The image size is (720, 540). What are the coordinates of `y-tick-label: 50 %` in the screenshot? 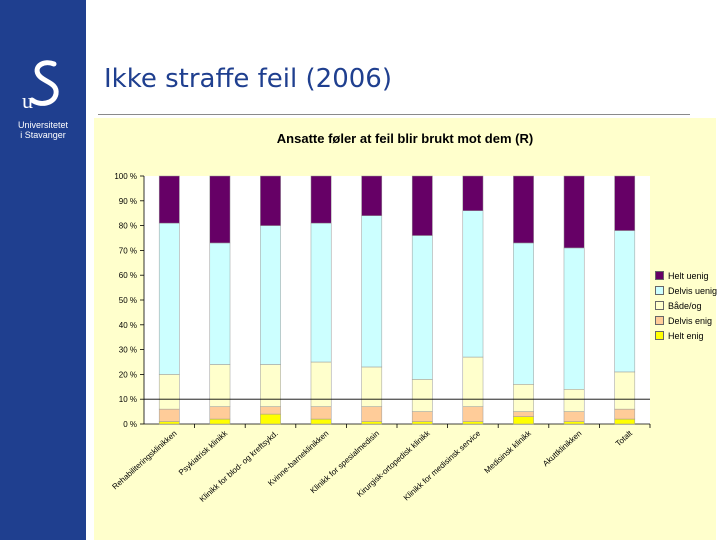 It's located at (128, 300).